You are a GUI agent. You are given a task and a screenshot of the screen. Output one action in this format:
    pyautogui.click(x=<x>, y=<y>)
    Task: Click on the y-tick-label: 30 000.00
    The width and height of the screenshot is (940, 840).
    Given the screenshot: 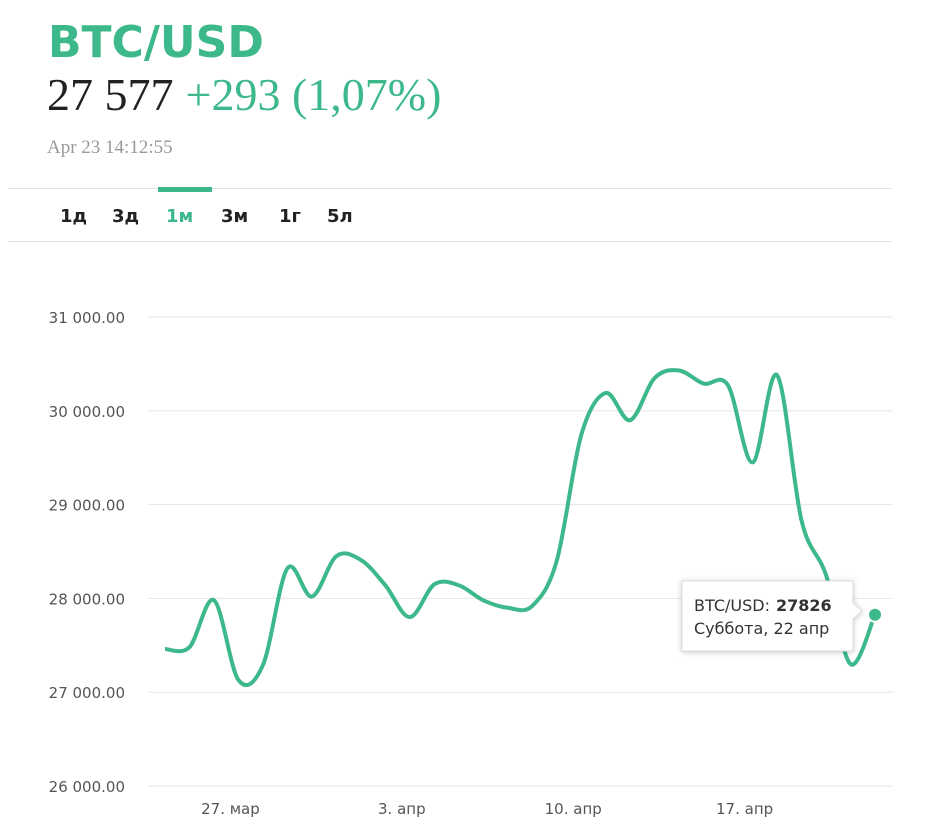 What is the action you would take?
    pyautogui.click(x=87, y=412)
    